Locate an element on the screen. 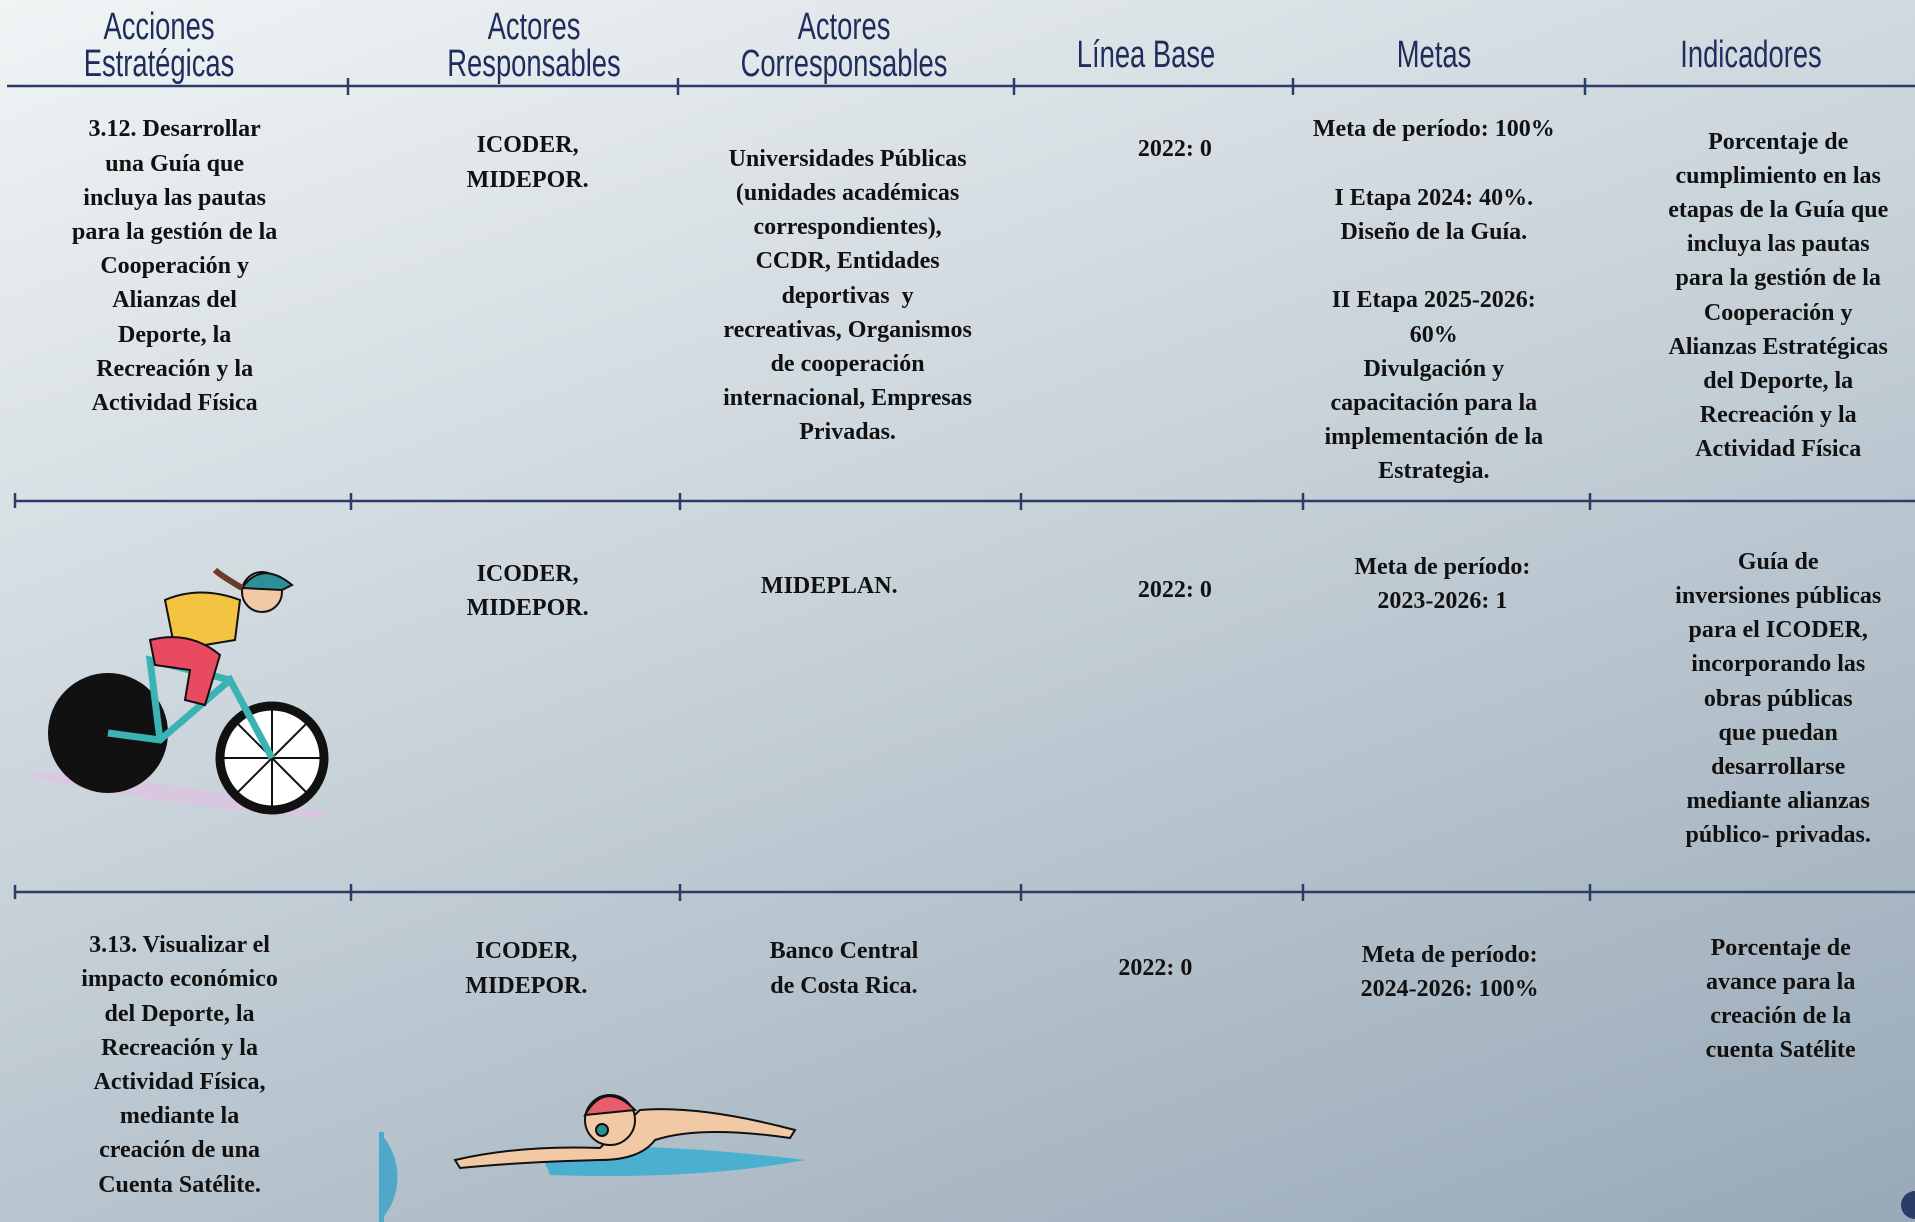 Image resolution: width=1915 pixels, height=1222 pixels. cyclist-illustration is located at coordinates (180, 692).